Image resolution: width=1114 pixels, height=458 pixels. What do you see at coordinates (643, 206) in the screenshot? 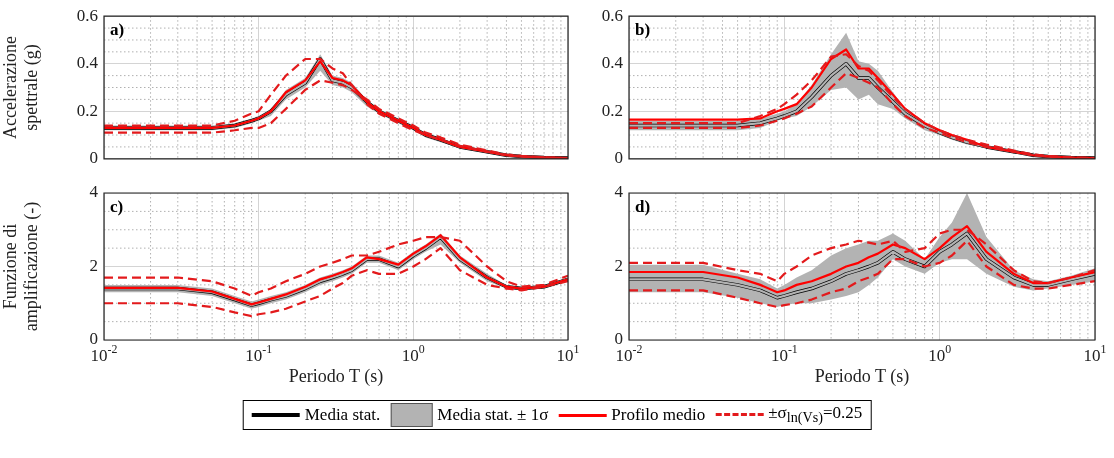
I see `annotation: d)` at bounding box center [643, 206].